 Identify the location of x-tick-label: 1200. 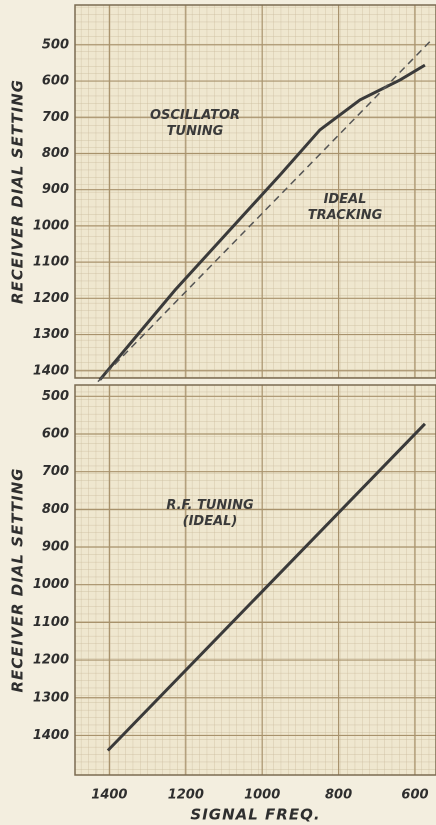
(186, 795).